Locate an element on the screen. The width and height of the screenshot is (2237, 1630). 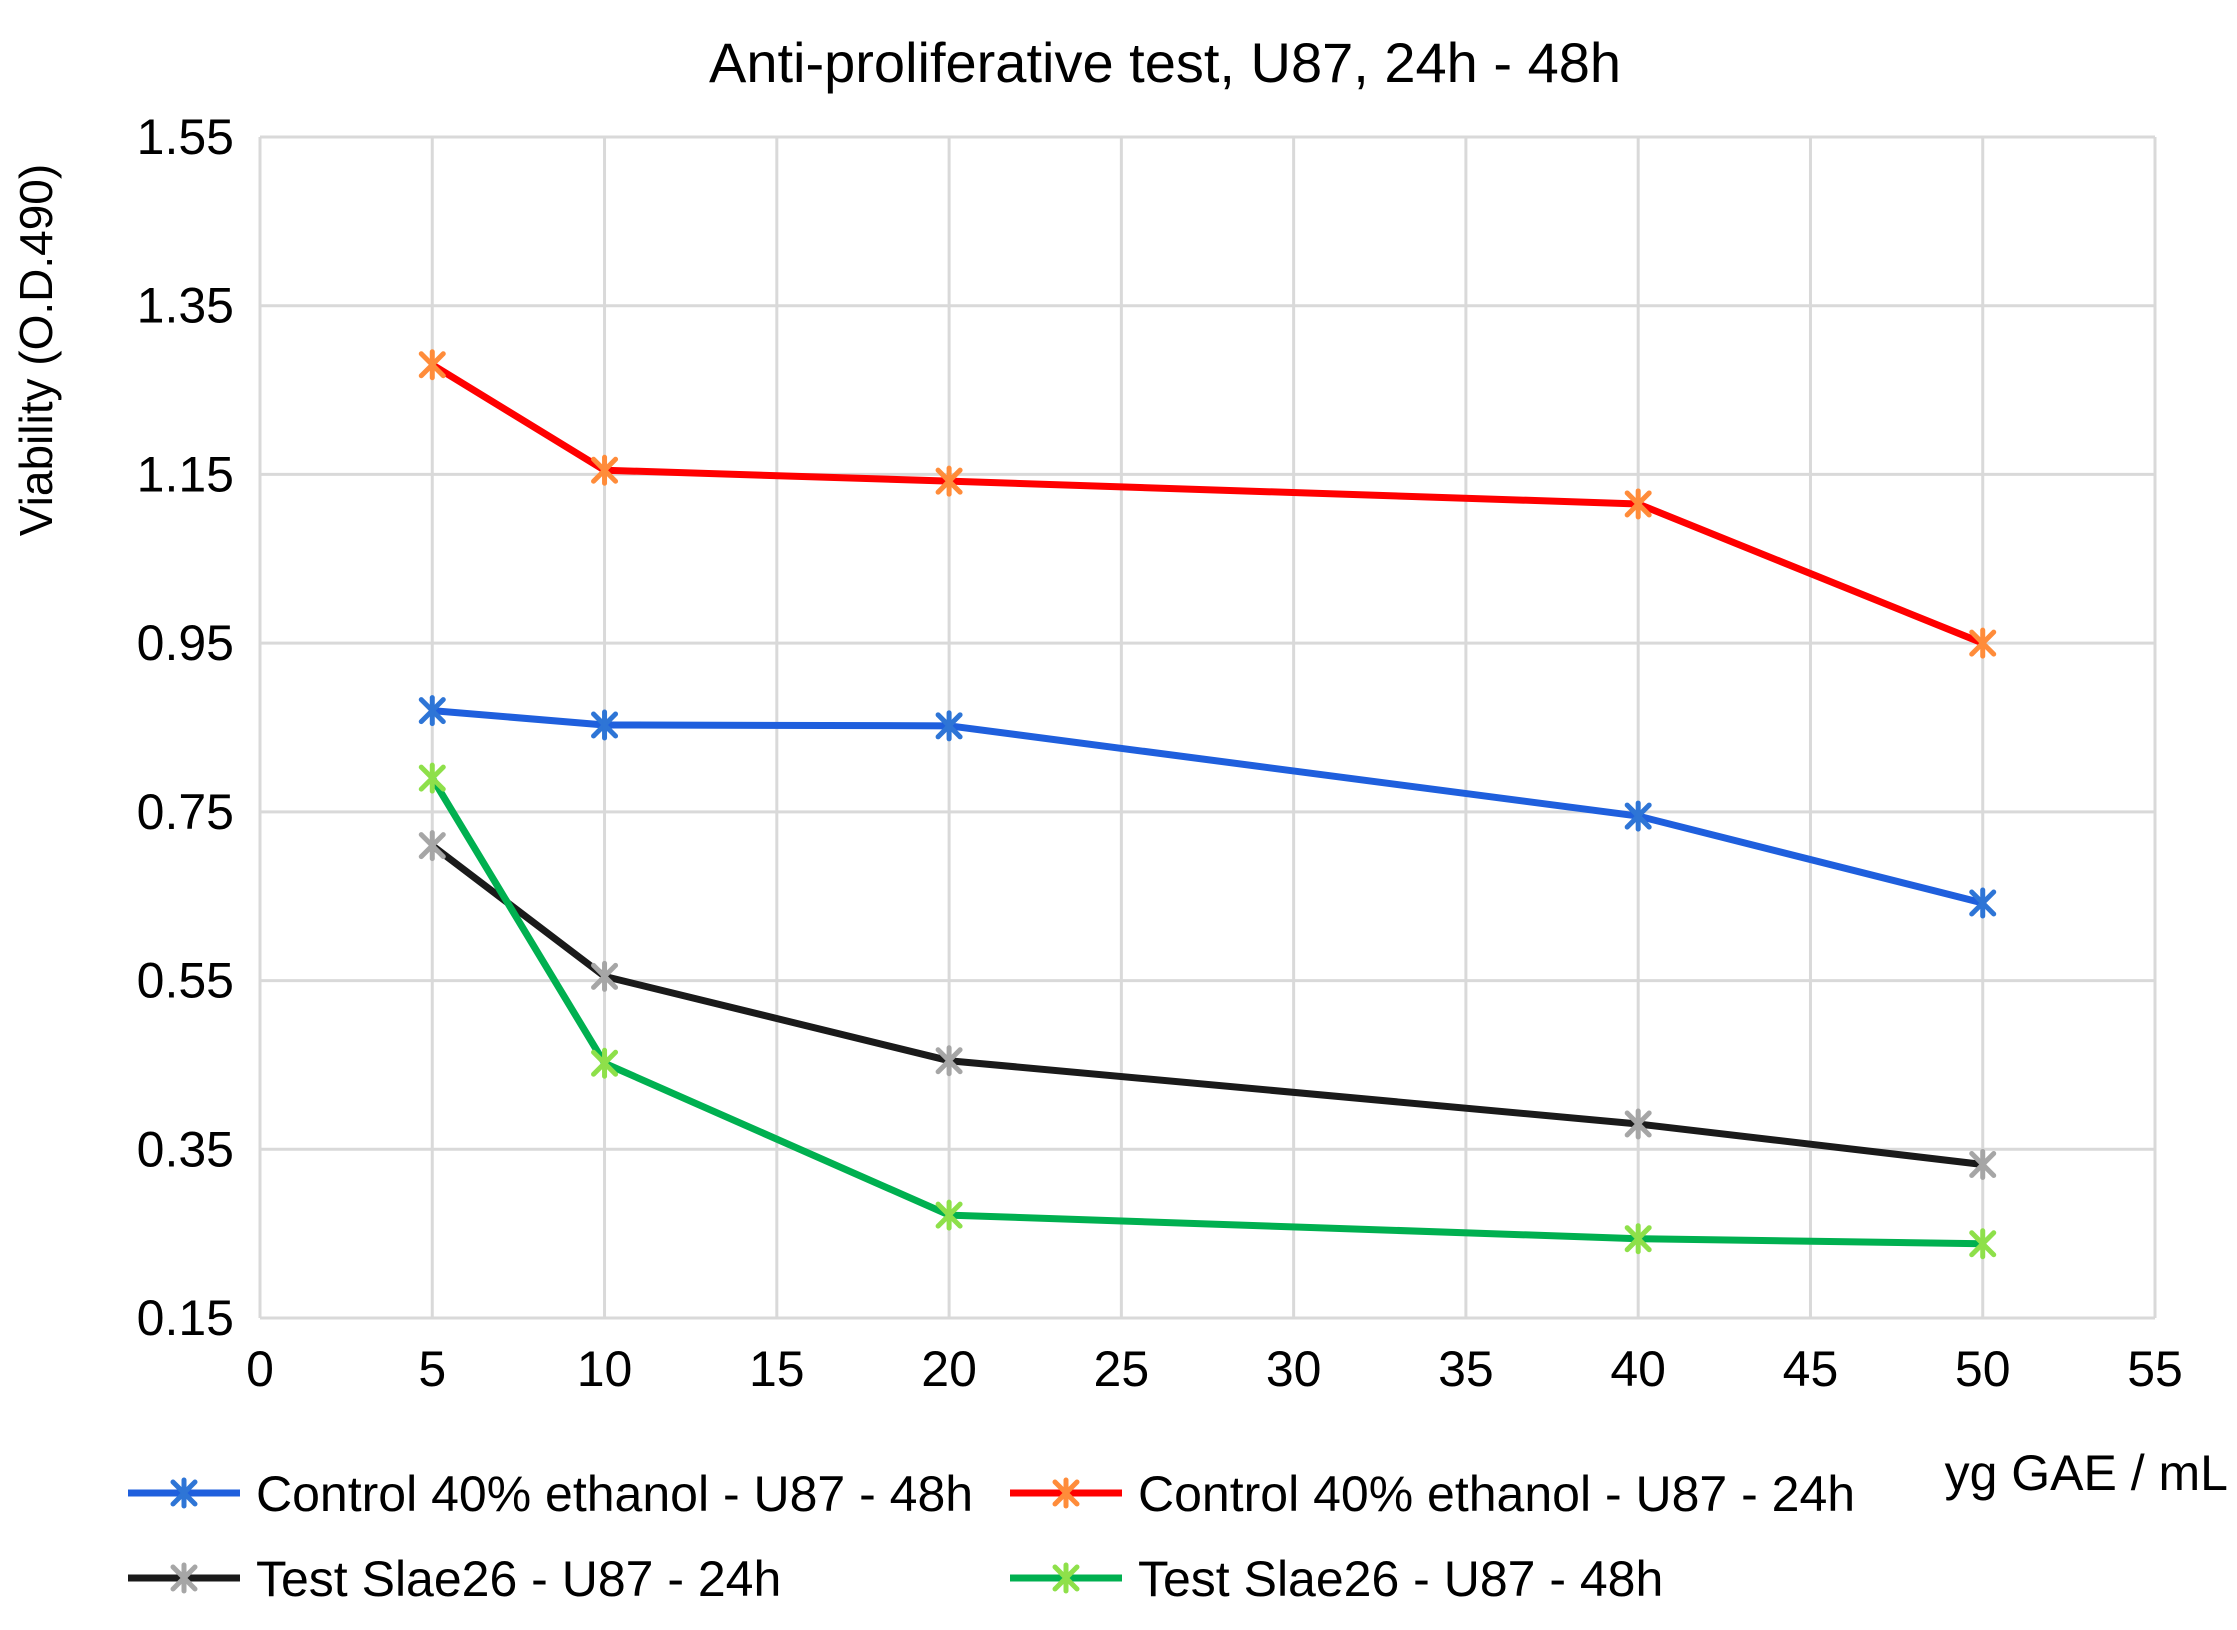
x-axis-title: yg GAE / mL is located at coordinates (2086, 1473).